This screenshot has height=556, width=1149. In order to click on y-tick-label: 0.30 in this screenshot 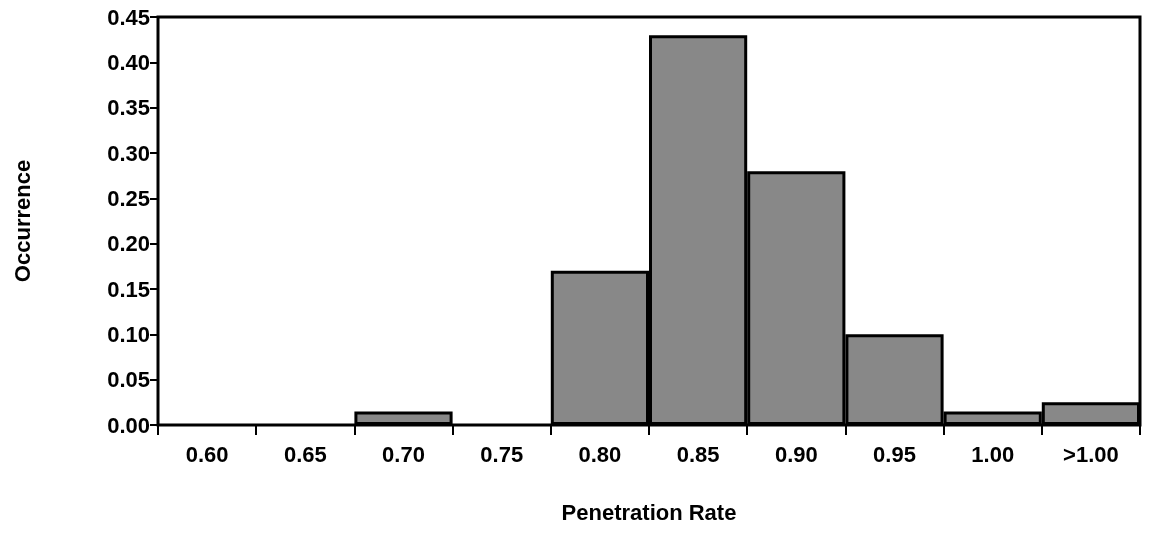, I will do `click(128, 153)`.